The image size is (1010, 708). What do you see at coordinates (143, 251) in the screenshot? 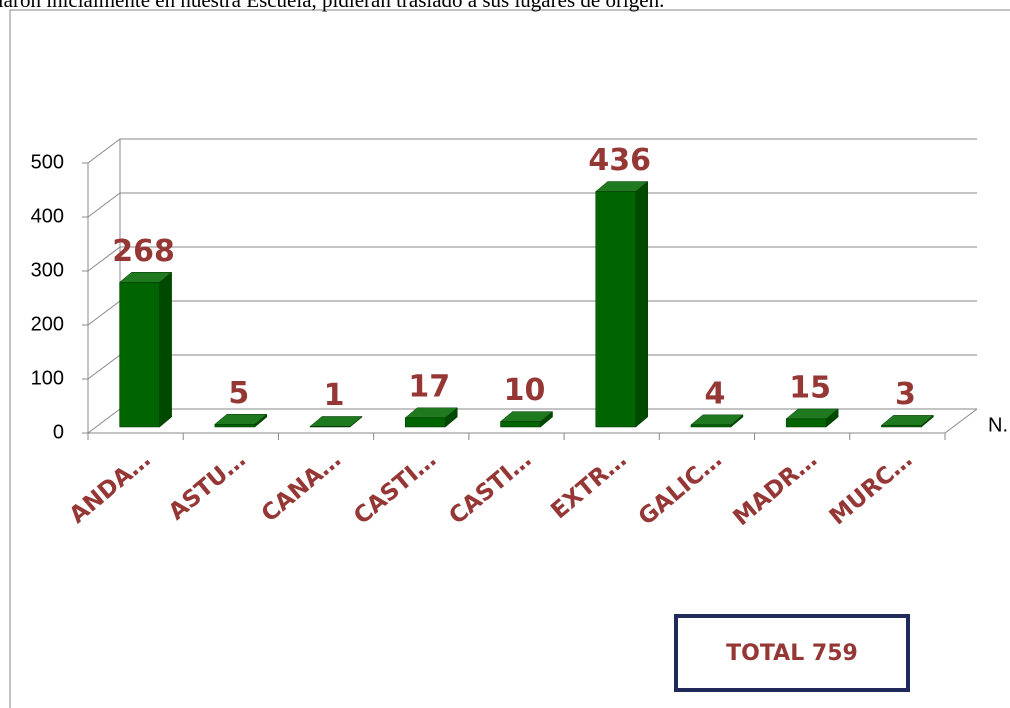
I see `value-label: 268` at bounding box center [143, 251].